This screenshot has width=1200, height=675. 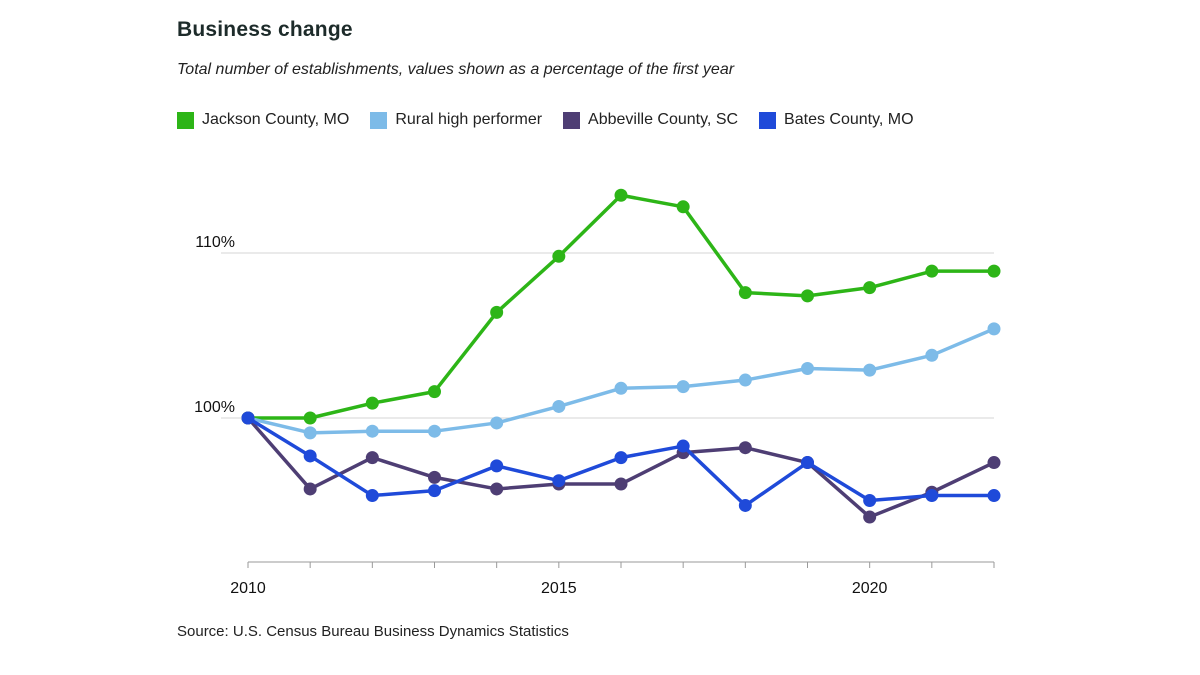 I want to click on series-rural-high-performer, so click(x=621, y=381).